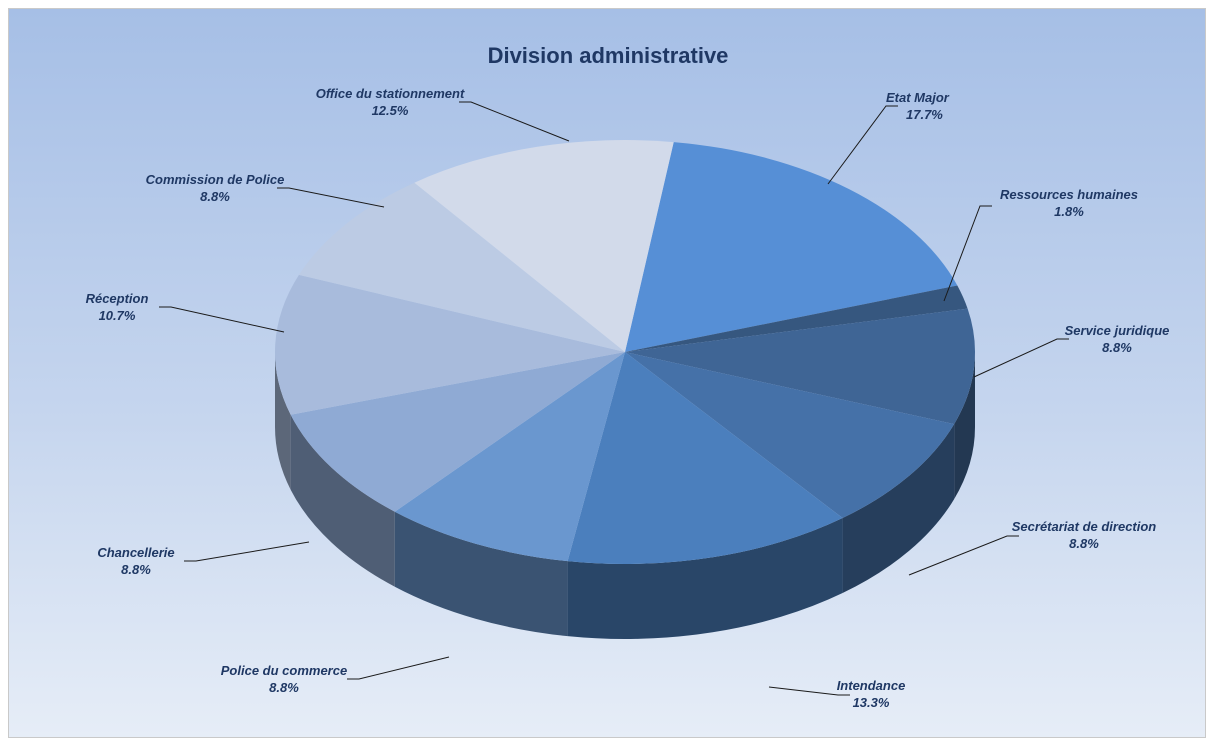 Image resolution: width=1208 pixels, height=742 pixels. Describe the element at coordinates (284, 670) in the screenshot. I see `slice-label-police-du-commerce: Police du commerce` at that location.